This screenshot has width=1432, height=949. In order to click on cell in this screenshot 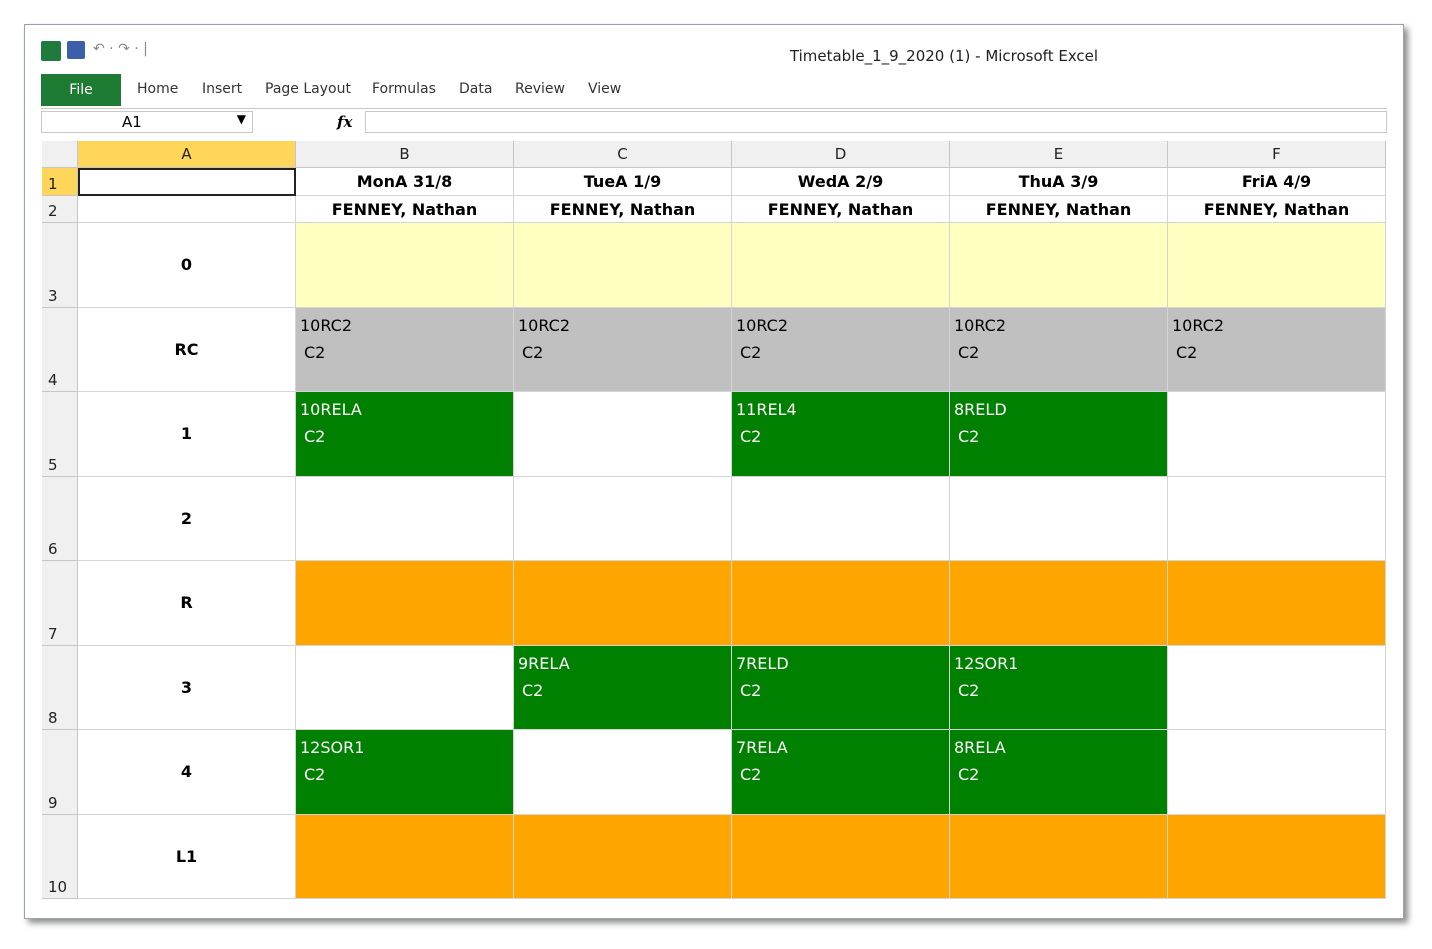, I will do `click(187, 209)`.